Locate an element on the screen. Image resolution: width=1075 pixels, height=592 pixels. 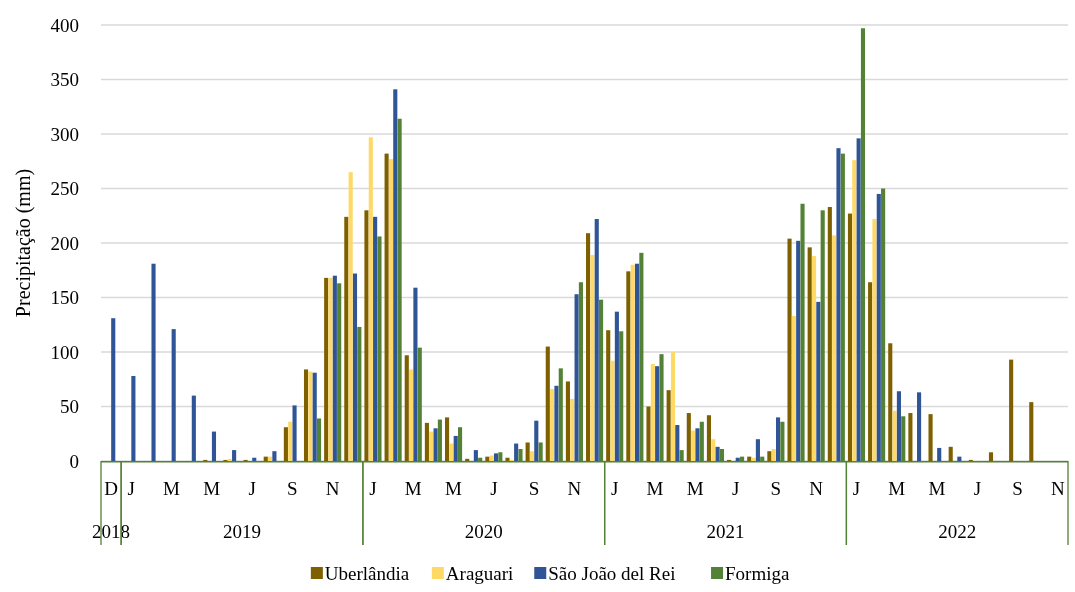
y-tick-label: 300 is located at coordinates (64, 134).